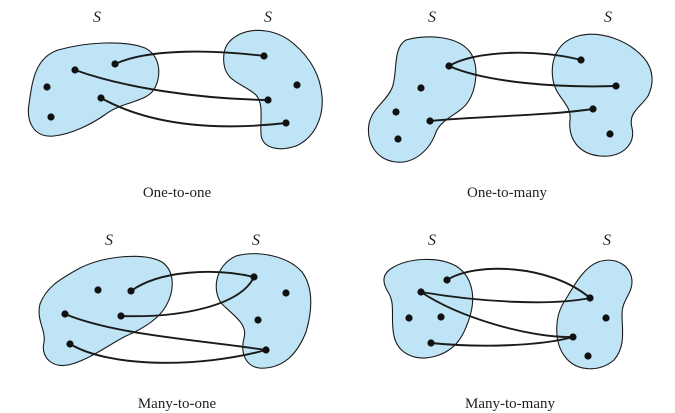  What do you see at coordinates (507, 193) in the screenshot?
I see `panel-caption: One-to-many` at bounding box center [507, 193].